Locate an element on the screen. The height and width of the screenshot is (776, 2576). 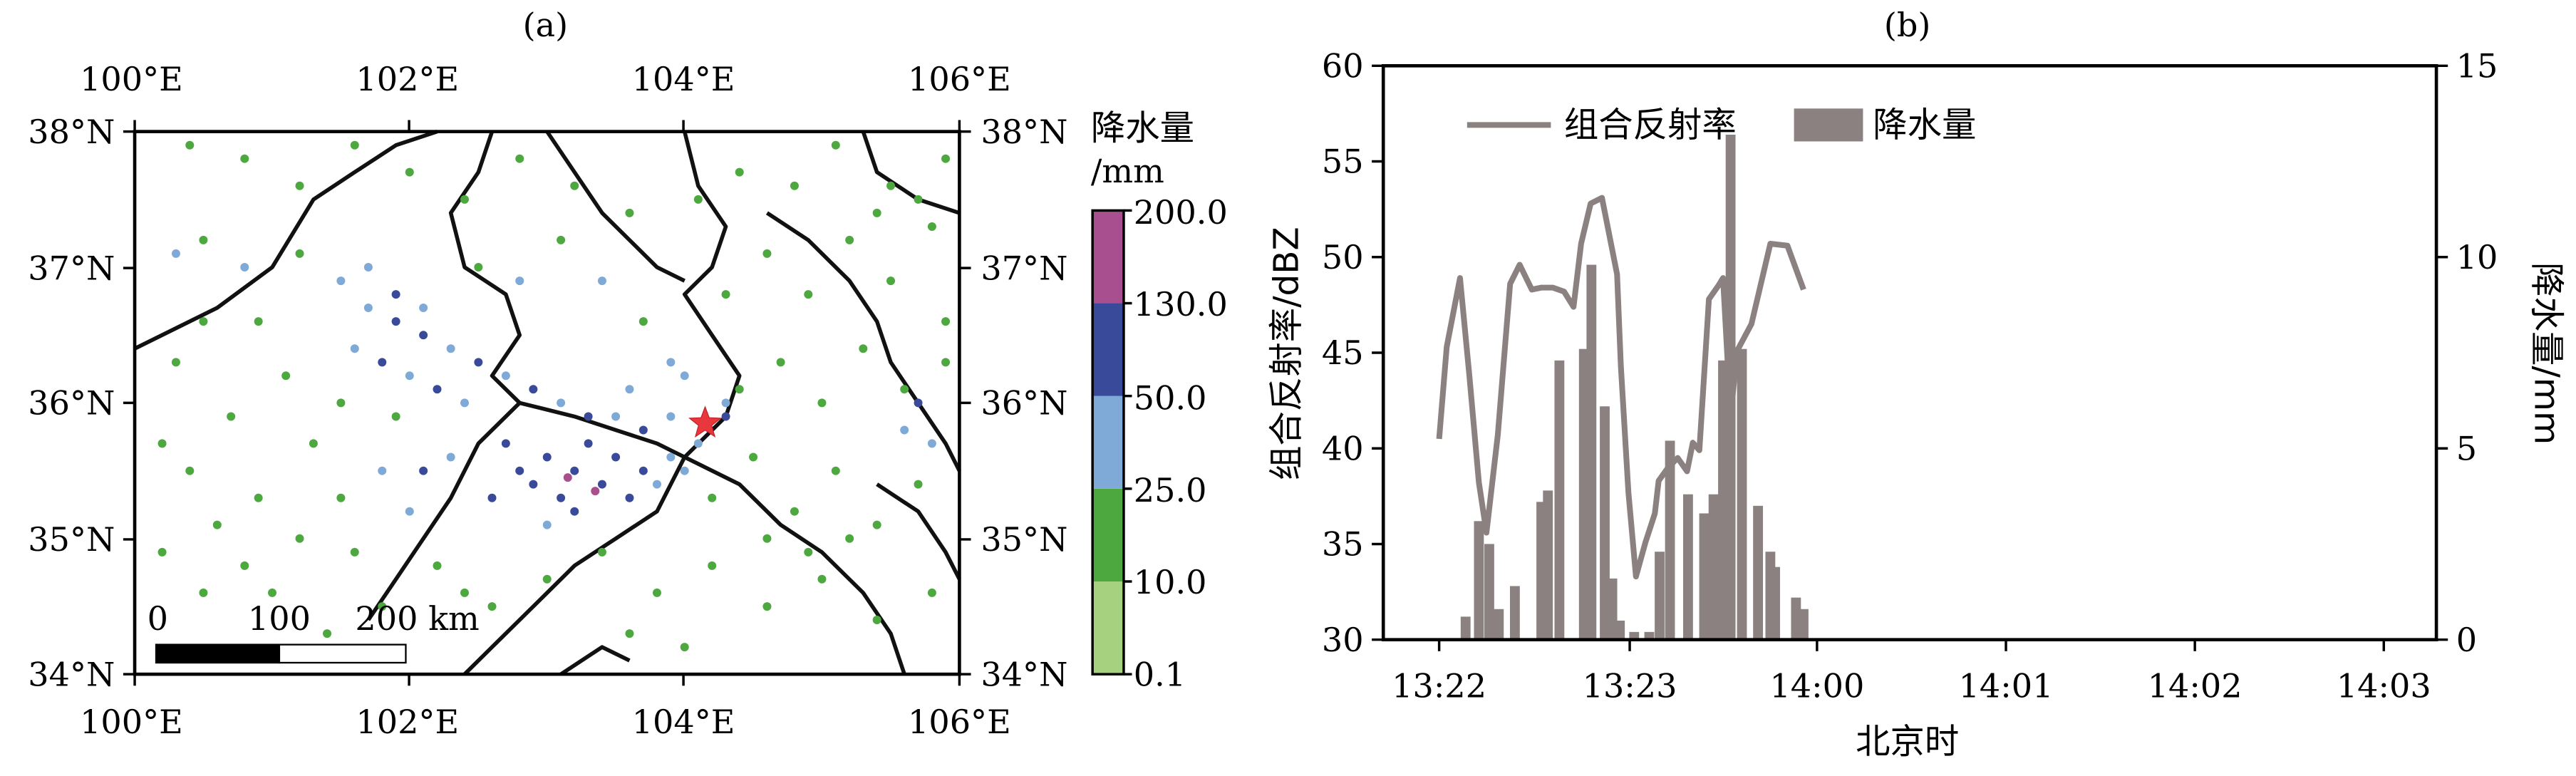
colorbar-level-130: 130.0 is located at coordinates (1181, 304).